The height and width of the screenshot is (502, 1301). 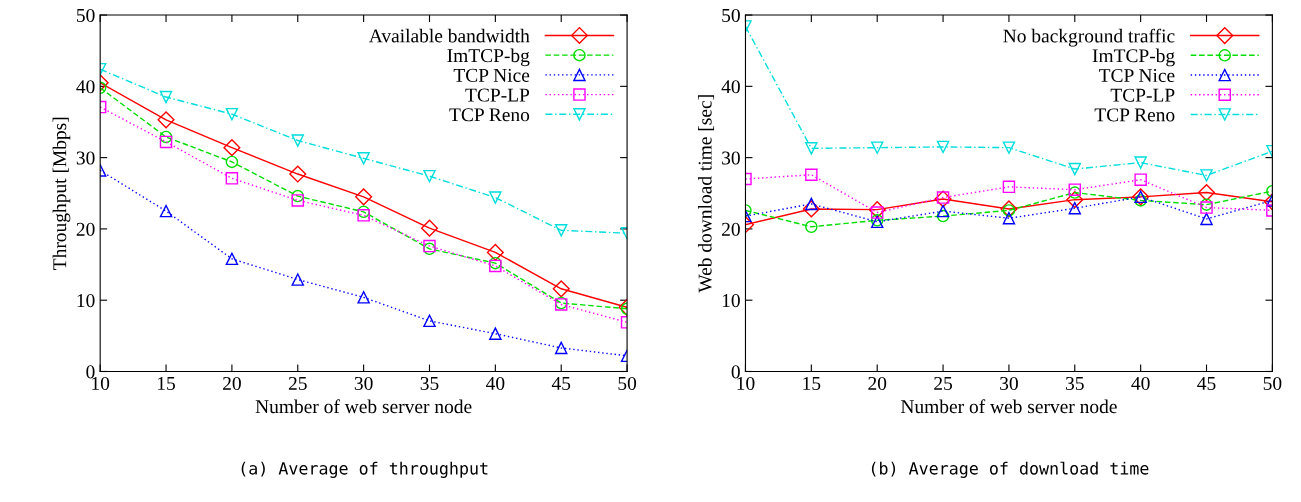 What do you see at coordinates (1010, 469) in the screenshot?
I see `text: (b) Average of download time` at bounding box center [1010, 469].